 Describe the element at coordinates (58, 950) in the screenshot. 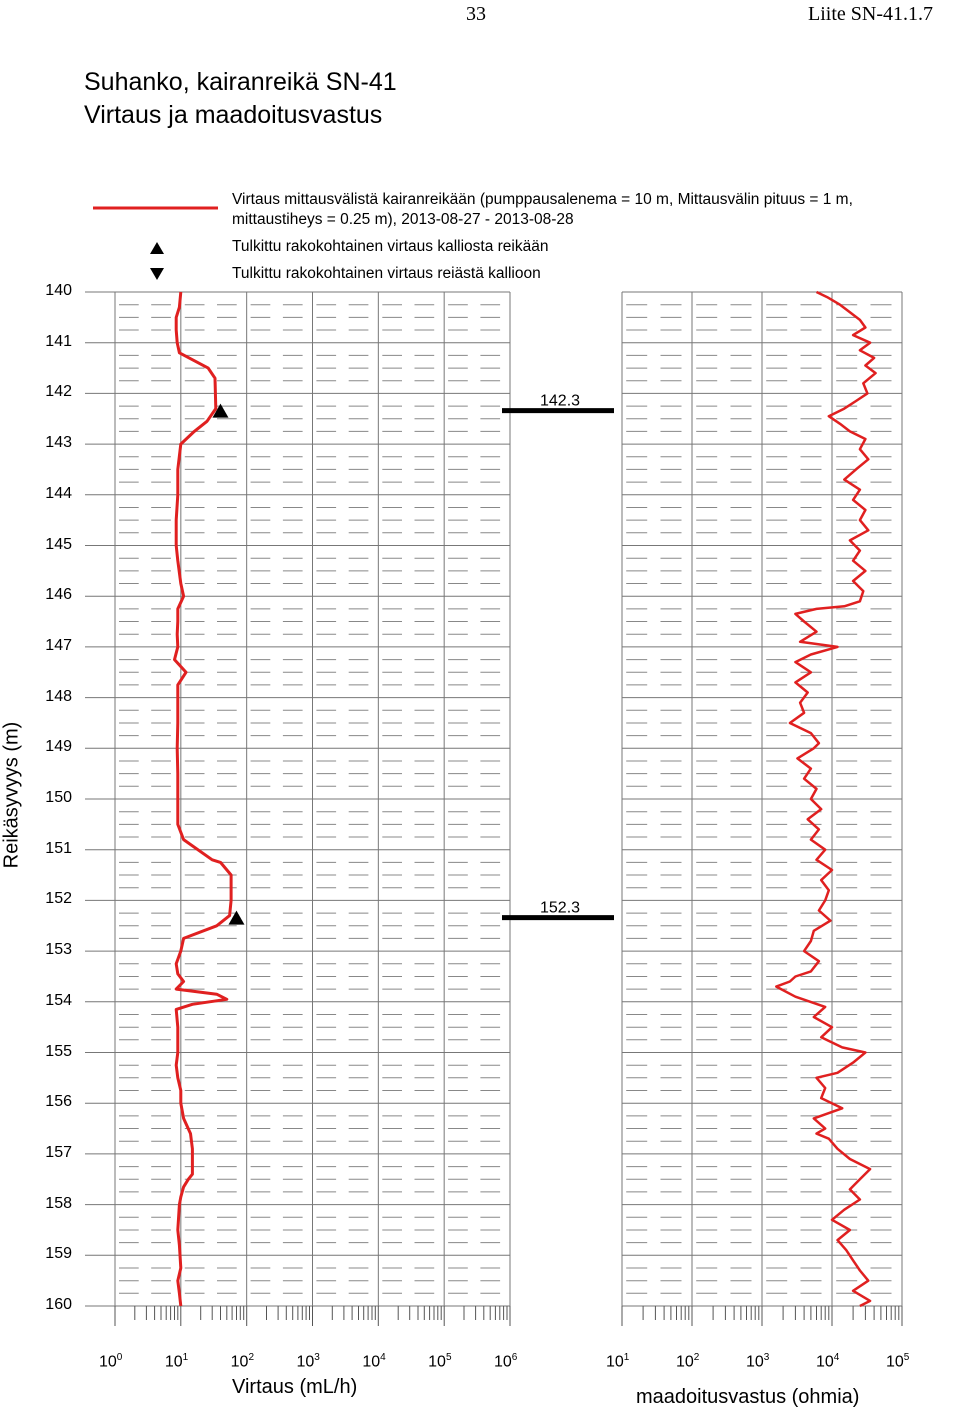

I see `y-tick-label: 153` at that location.